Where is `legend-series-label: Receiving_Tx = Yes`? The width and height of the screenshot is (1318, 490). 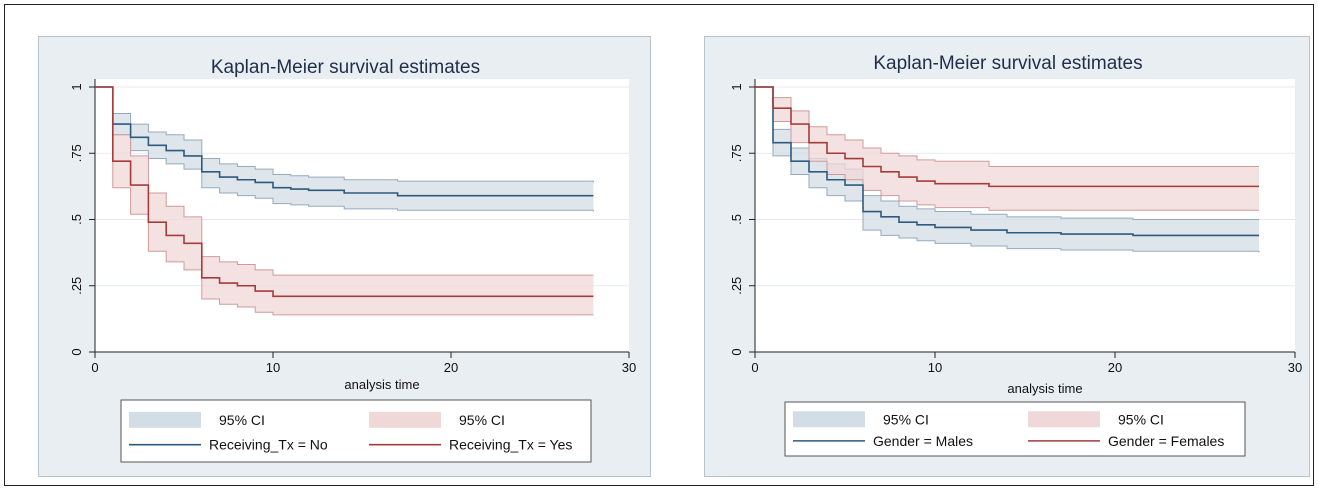
legend-series-label: Receiving_Tx = Yes is located at coordinates (510, 445).